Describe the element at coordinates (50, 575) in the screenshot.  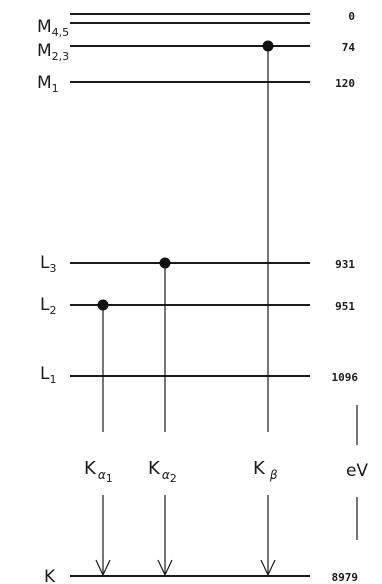
I see `level-label-k: K` at that location.